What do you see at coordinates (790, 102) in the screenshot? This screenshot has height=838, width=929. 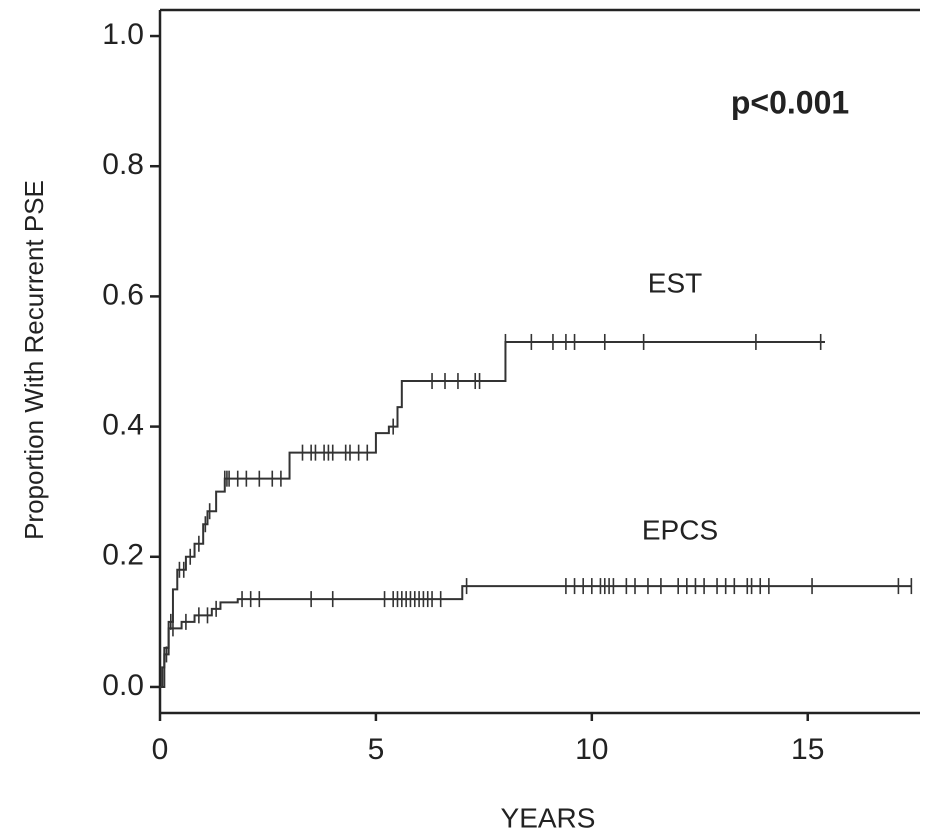 I see `p-value: p<0.001` at bounding box center [790, 102].